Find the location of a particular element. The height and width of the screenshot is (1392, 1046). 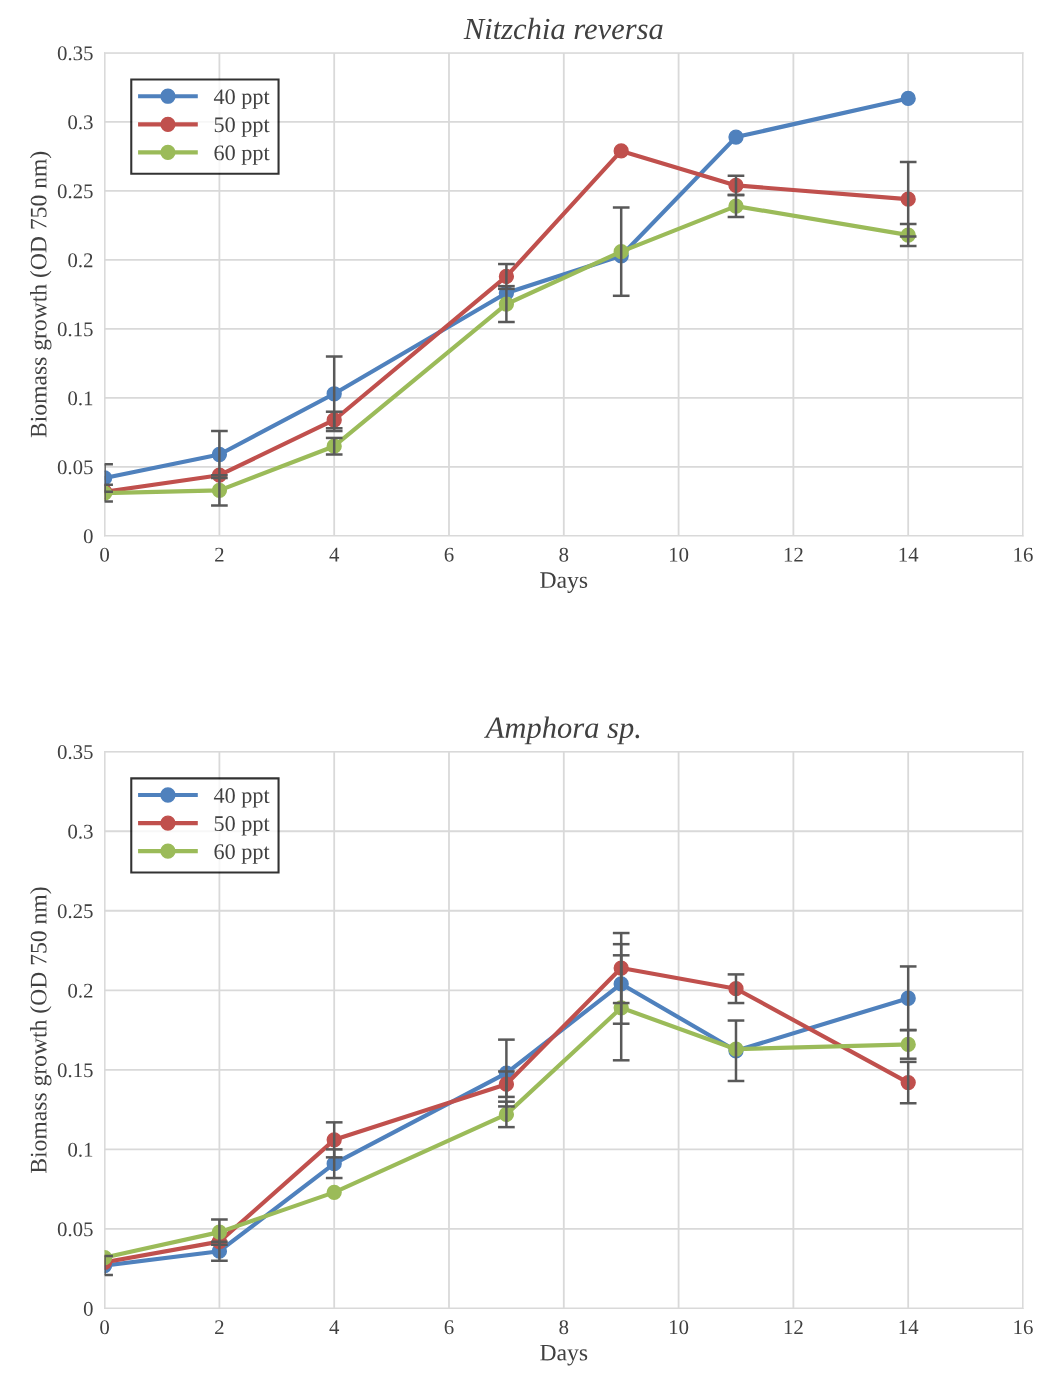

chart-title: Amphora sp. is located at coordinates (562, 730).